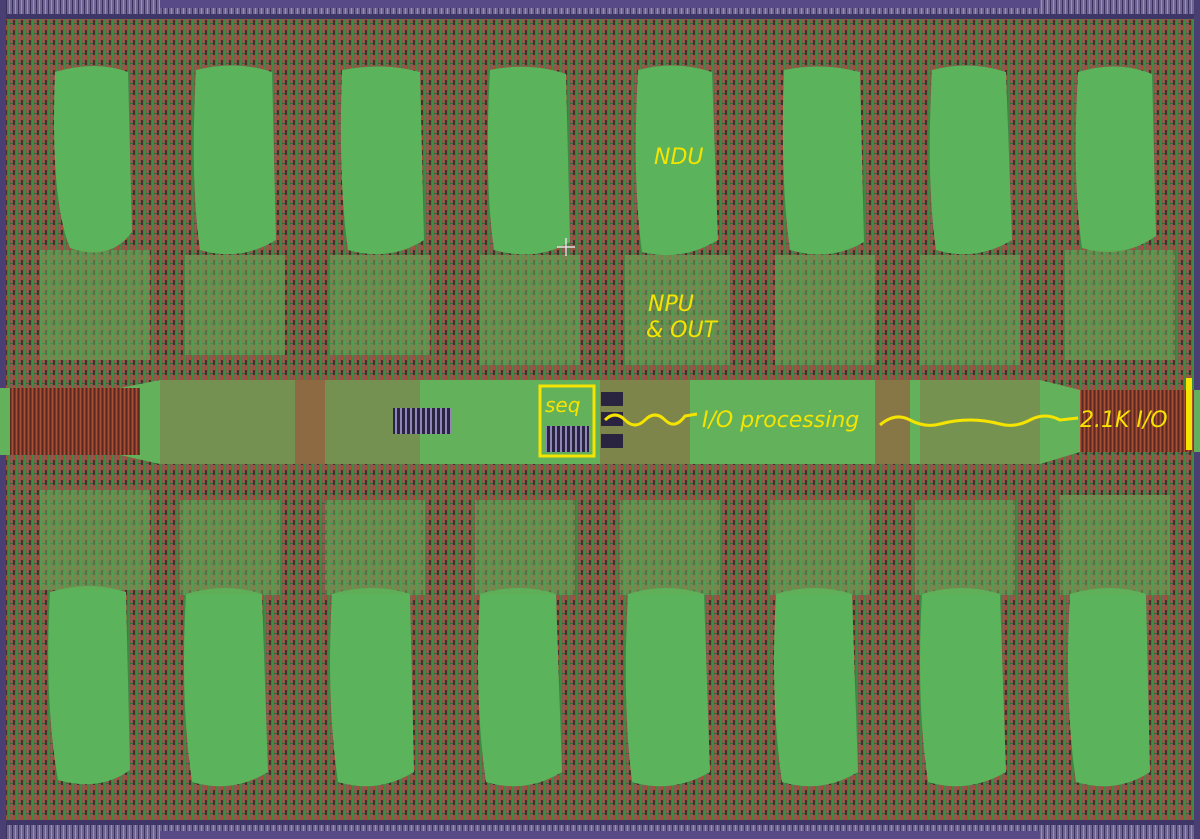 This screenshot has height=839, width=1200. What do you see at coordinates (781, 420) in the screenshot?
I see `io-processing-label: I/O processing` at bounding box center [781, 420].